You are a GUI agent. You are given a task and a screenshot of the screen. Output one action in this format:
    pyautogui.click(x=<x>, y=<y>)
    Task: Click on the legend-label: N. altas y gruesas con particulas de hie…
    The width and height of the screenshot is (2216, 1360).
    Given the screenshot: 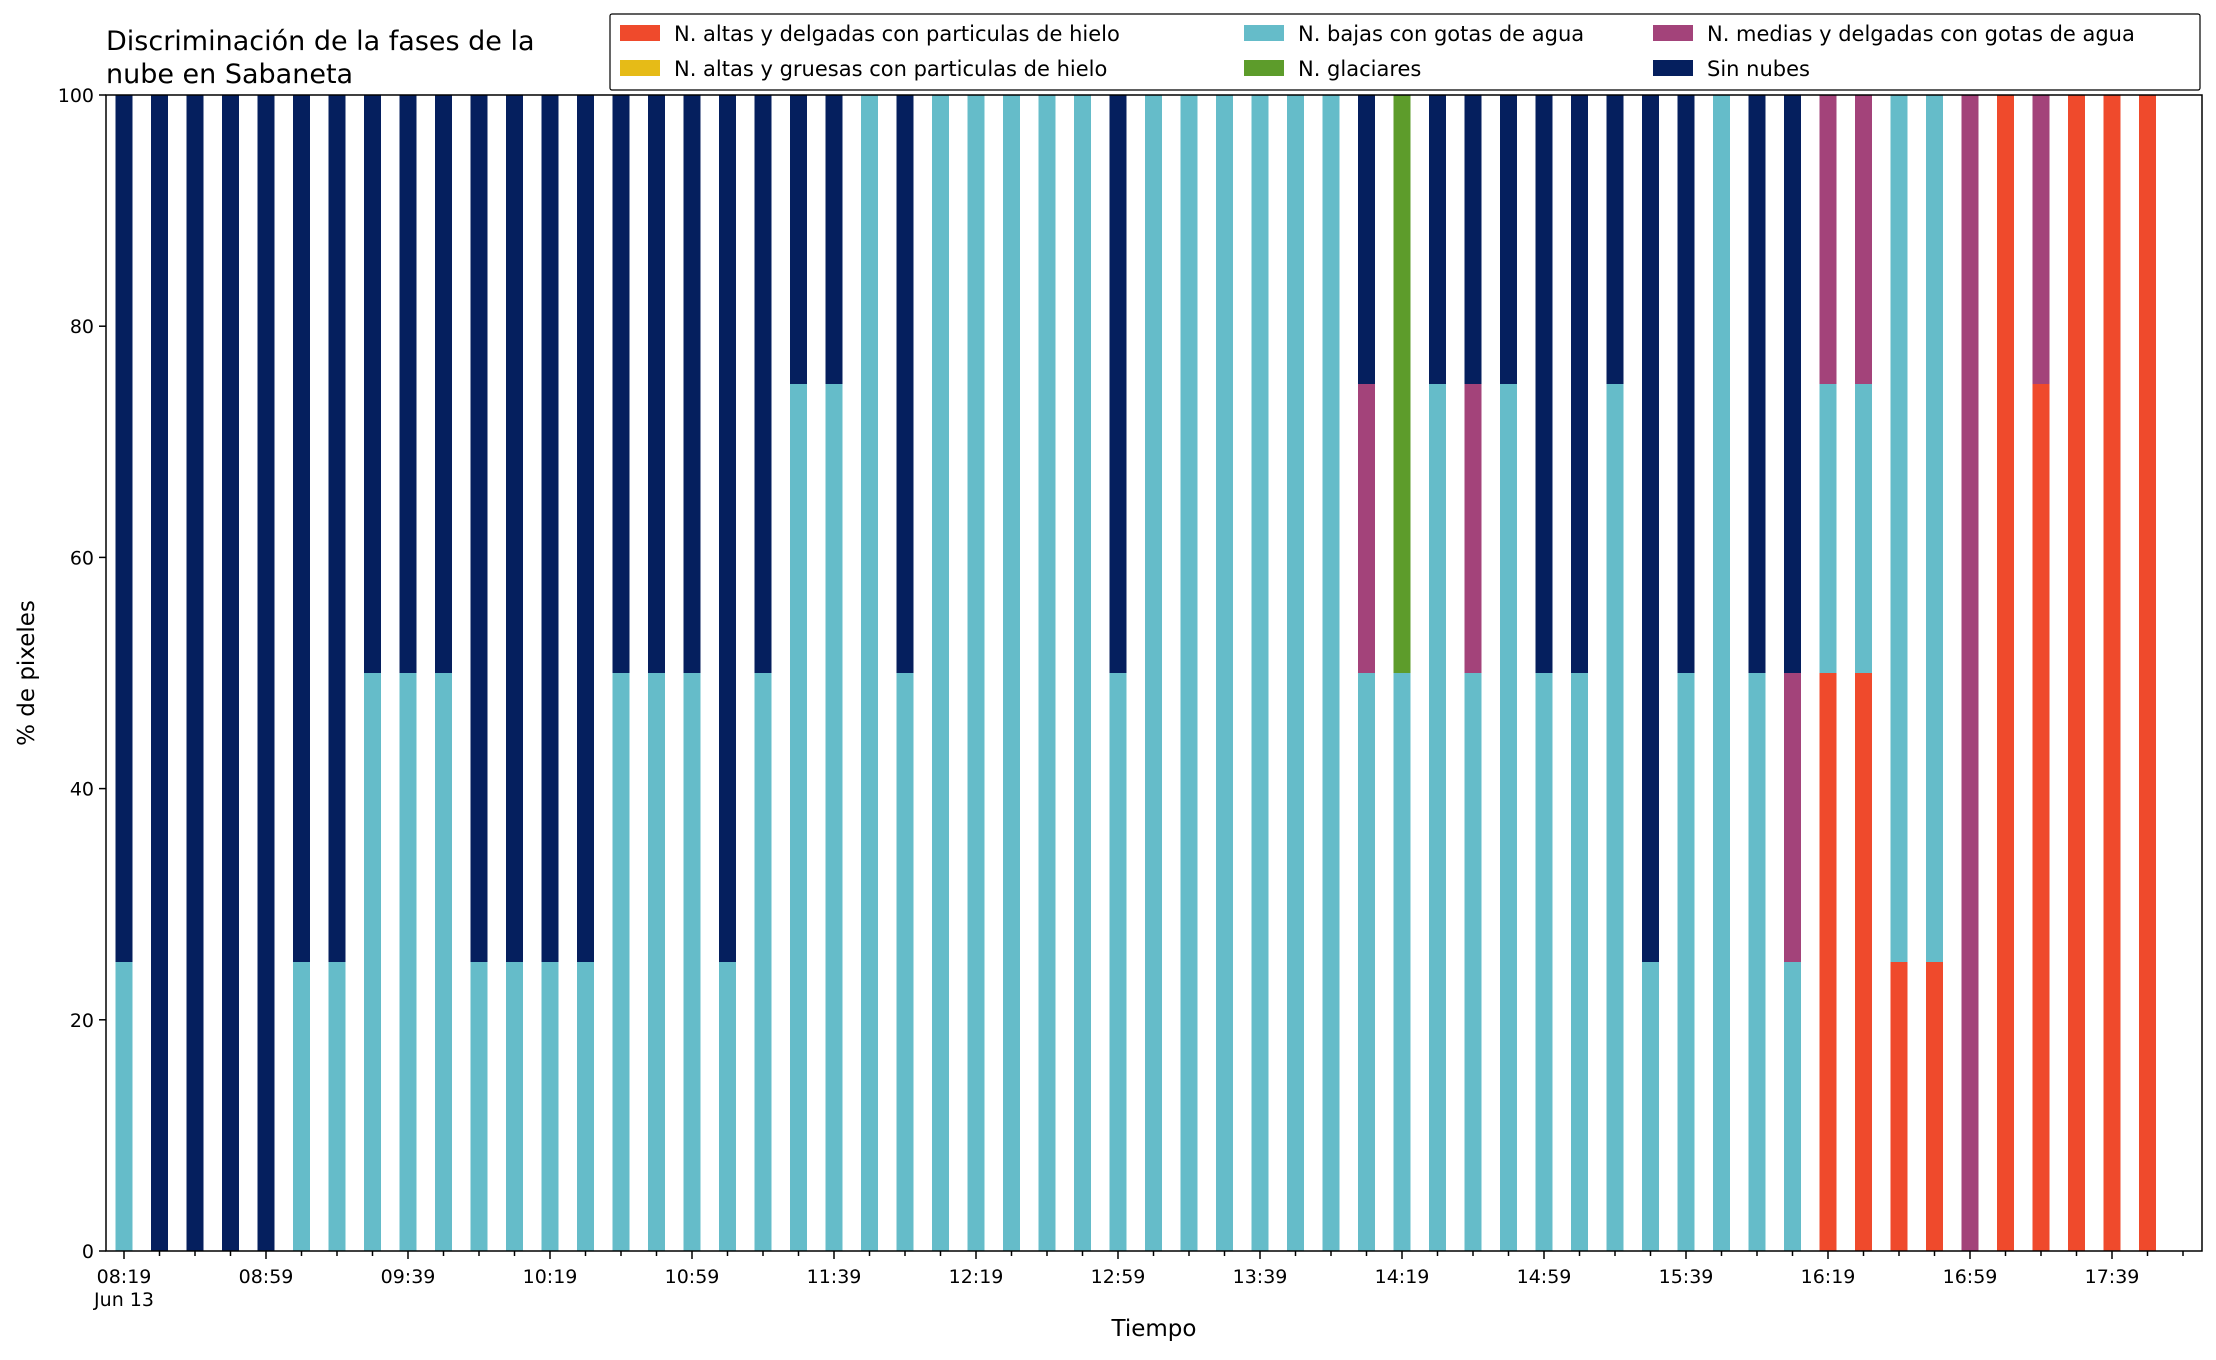 What is the action you would take?
    pyautogui.click(x=890, y=69)
    